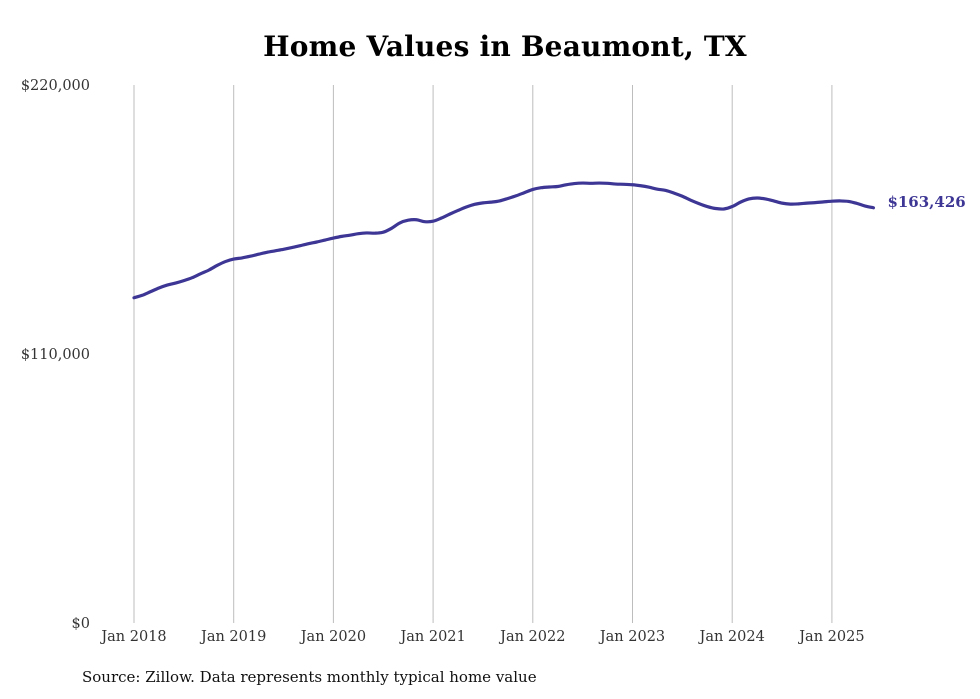  Describe the element at coordinates (631, 637) in the screenshot. I see `x-tick-label: Jan 2023` at that location.